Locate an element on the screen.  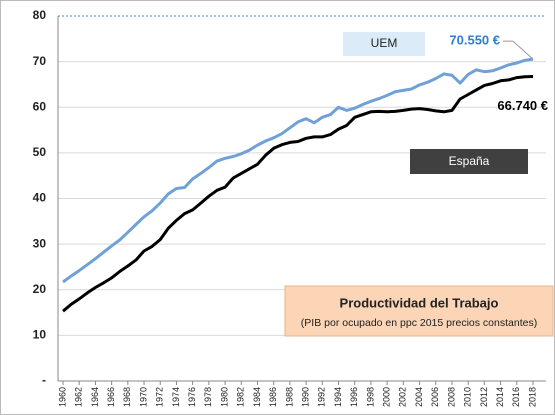
x-tick-label: 1980 is located at coordinates (224, 397).